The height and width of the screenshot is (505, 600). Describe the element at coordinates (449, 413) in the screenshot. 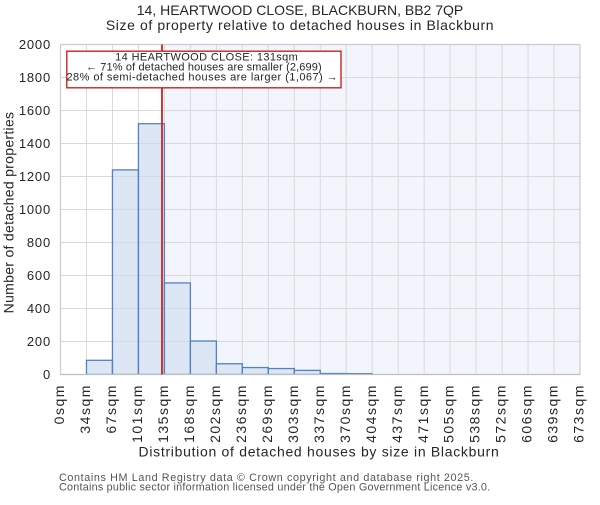

I see `svg-text: 505sqm` at that location.